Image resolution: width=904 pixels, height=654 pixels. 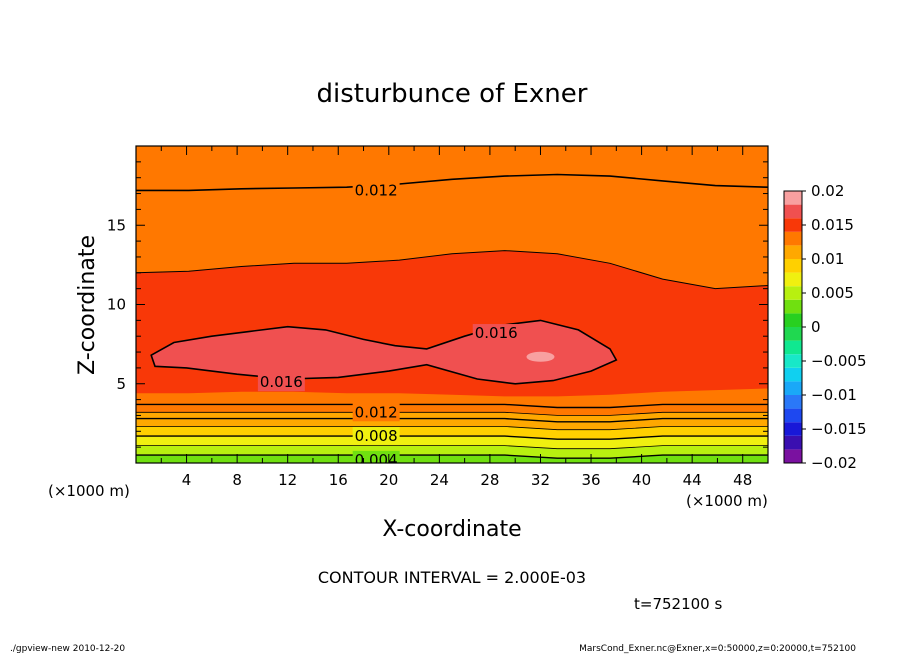 I want to click on contour-interval: CONTOUR INTERVAL = 2.000E-03, so click(x=452, y=577).